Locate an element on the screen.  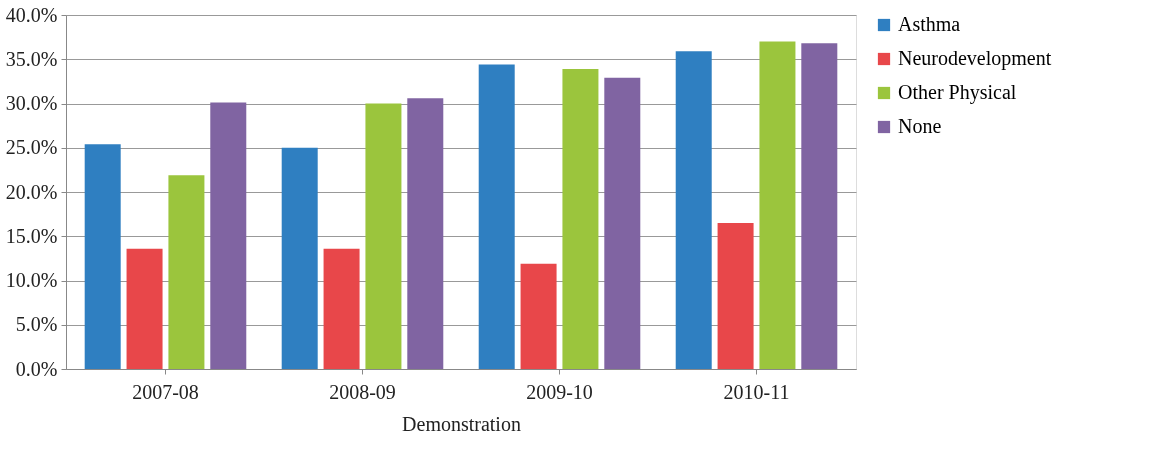
y-tick-label: 10.0% is located at coordinates (31, 280).